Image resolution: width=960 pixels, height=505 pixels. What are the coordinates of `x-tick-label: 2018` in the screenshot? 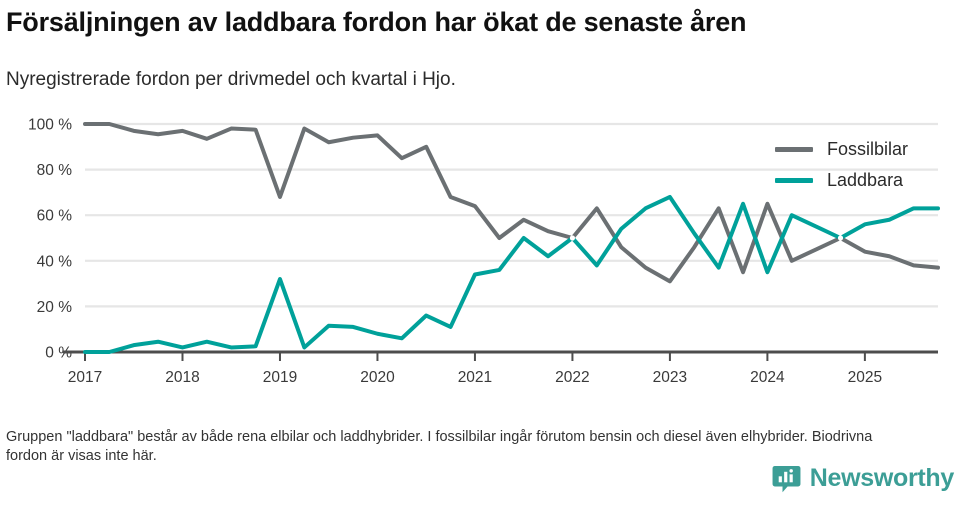 It's located at (182, 377).